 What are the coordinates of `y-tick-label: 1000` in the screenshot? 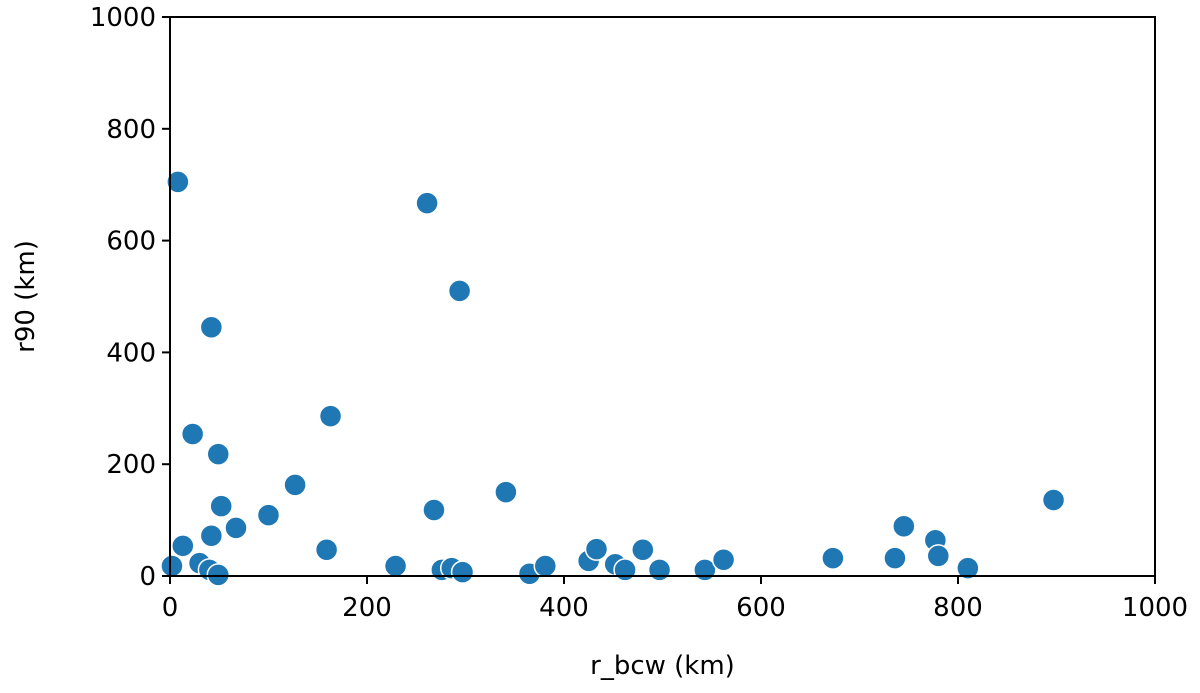 It's located at (123, 18).